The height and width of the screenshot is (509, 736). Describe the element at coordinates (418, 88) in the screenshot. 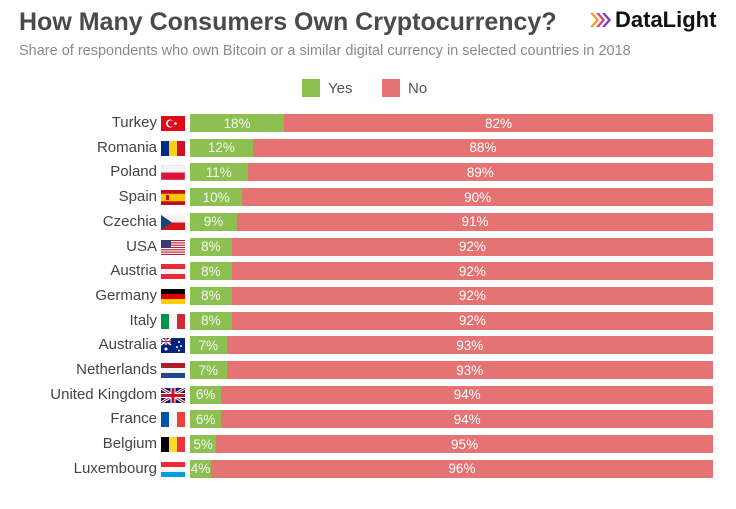

I see `legend-label-no: No` at that location.